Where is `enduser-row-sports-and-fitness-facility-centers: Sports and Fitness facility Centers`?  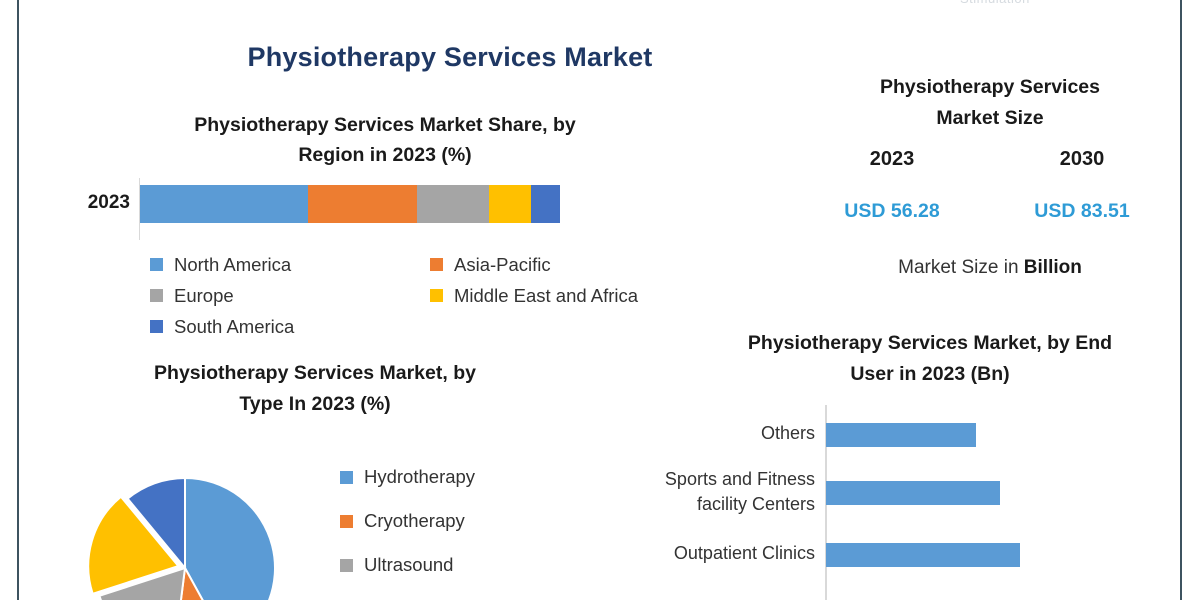
enduser-row-sports-and-fitness-facility-centers: Sports and Fitness facility Centers is located at coordinates (835, 499).